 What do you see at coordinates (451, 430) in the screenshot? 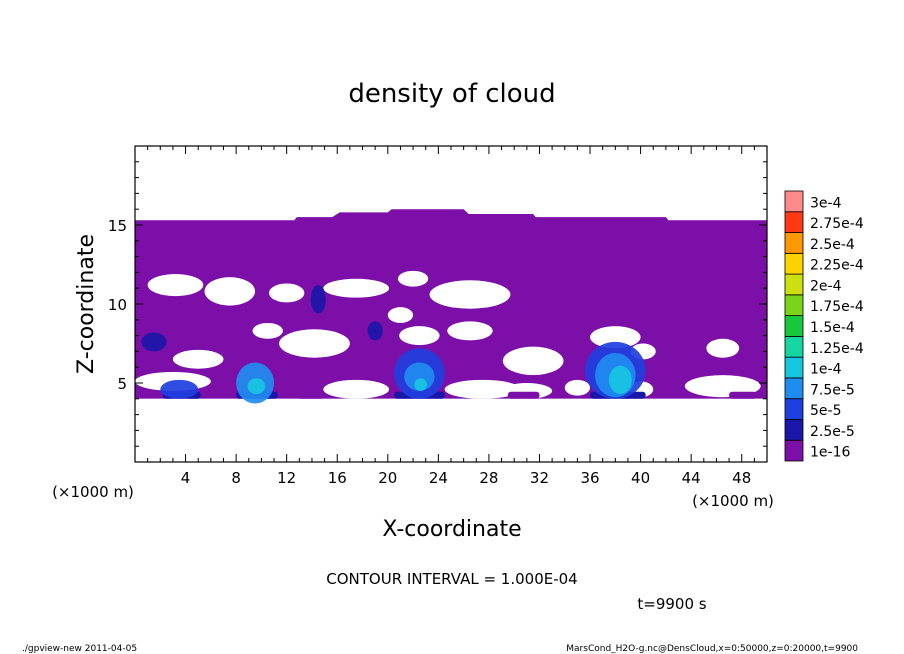
I see `clear-below-base` at bounding box center [451, 430].